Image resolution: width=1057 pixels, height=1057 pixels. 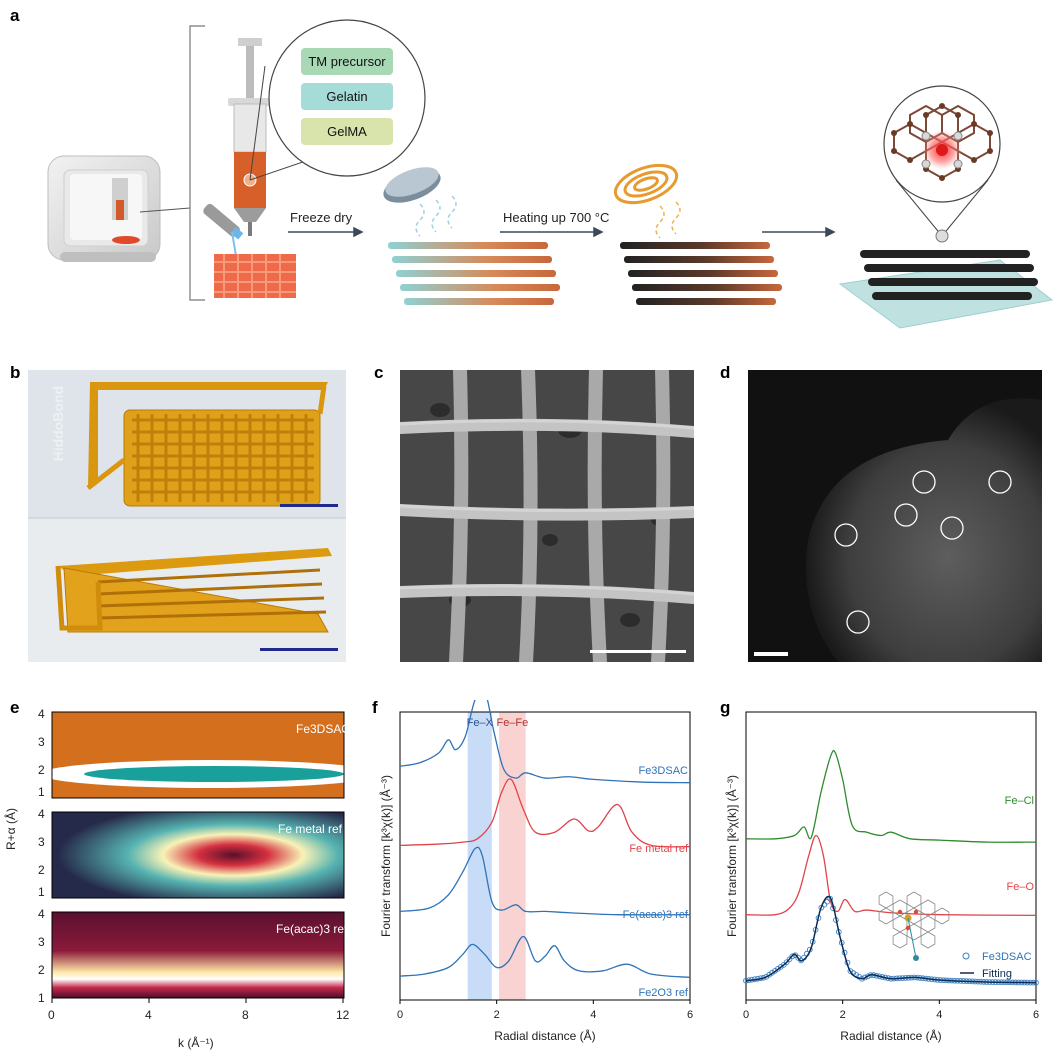 I want to click on legend-label-data: Fe3DSAC, so click(x=1007, y=957).